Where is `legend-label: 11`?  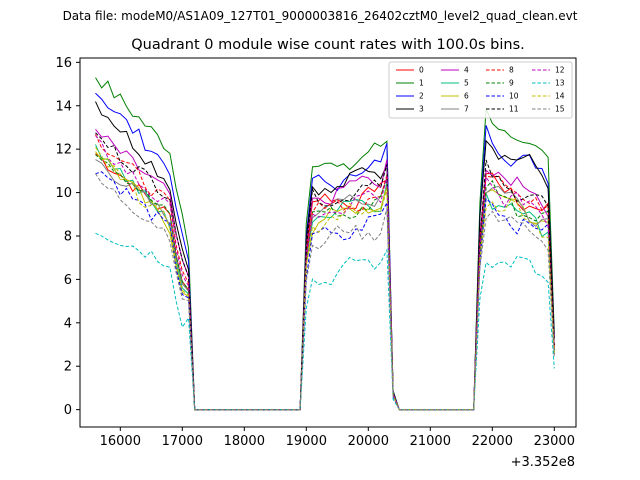 legend-label: 11 is located at coordinates (514, 109).